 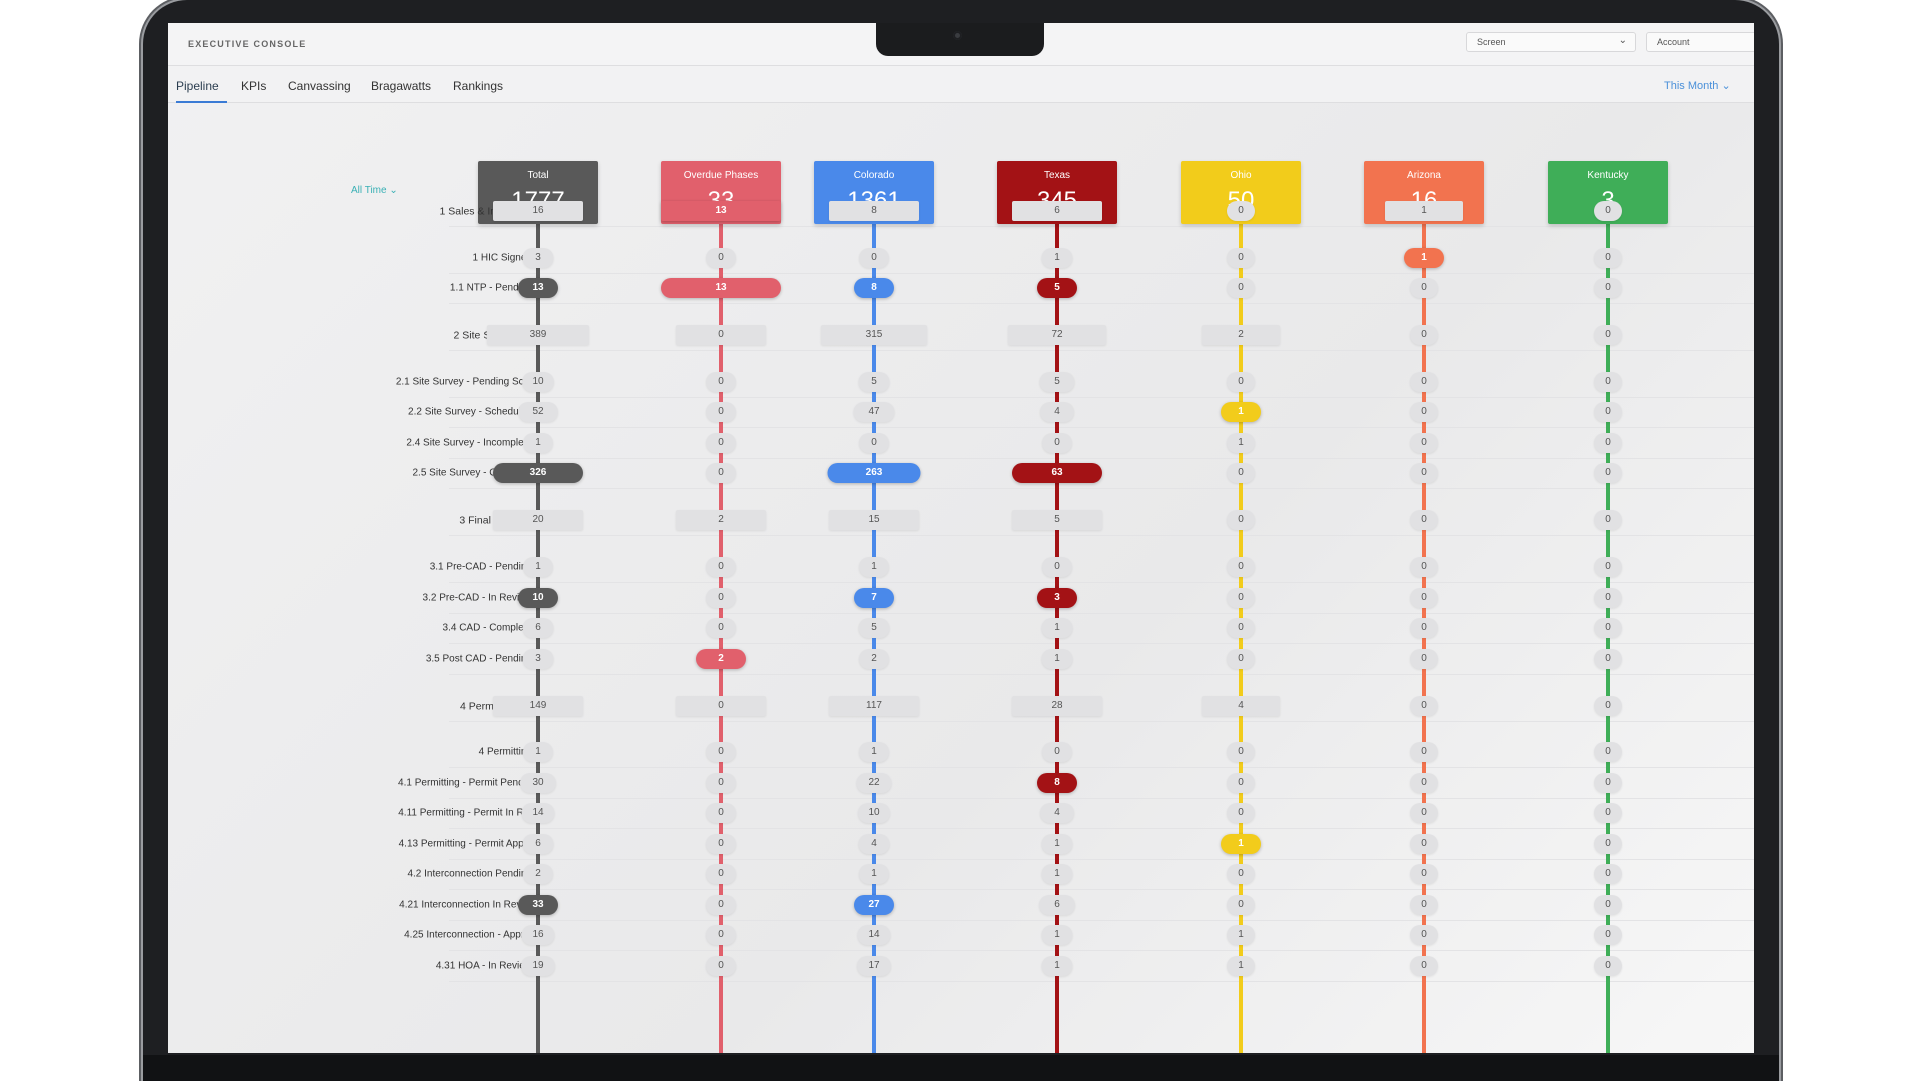 I want to click on cell-value: 15, so click(x=874, y=520).